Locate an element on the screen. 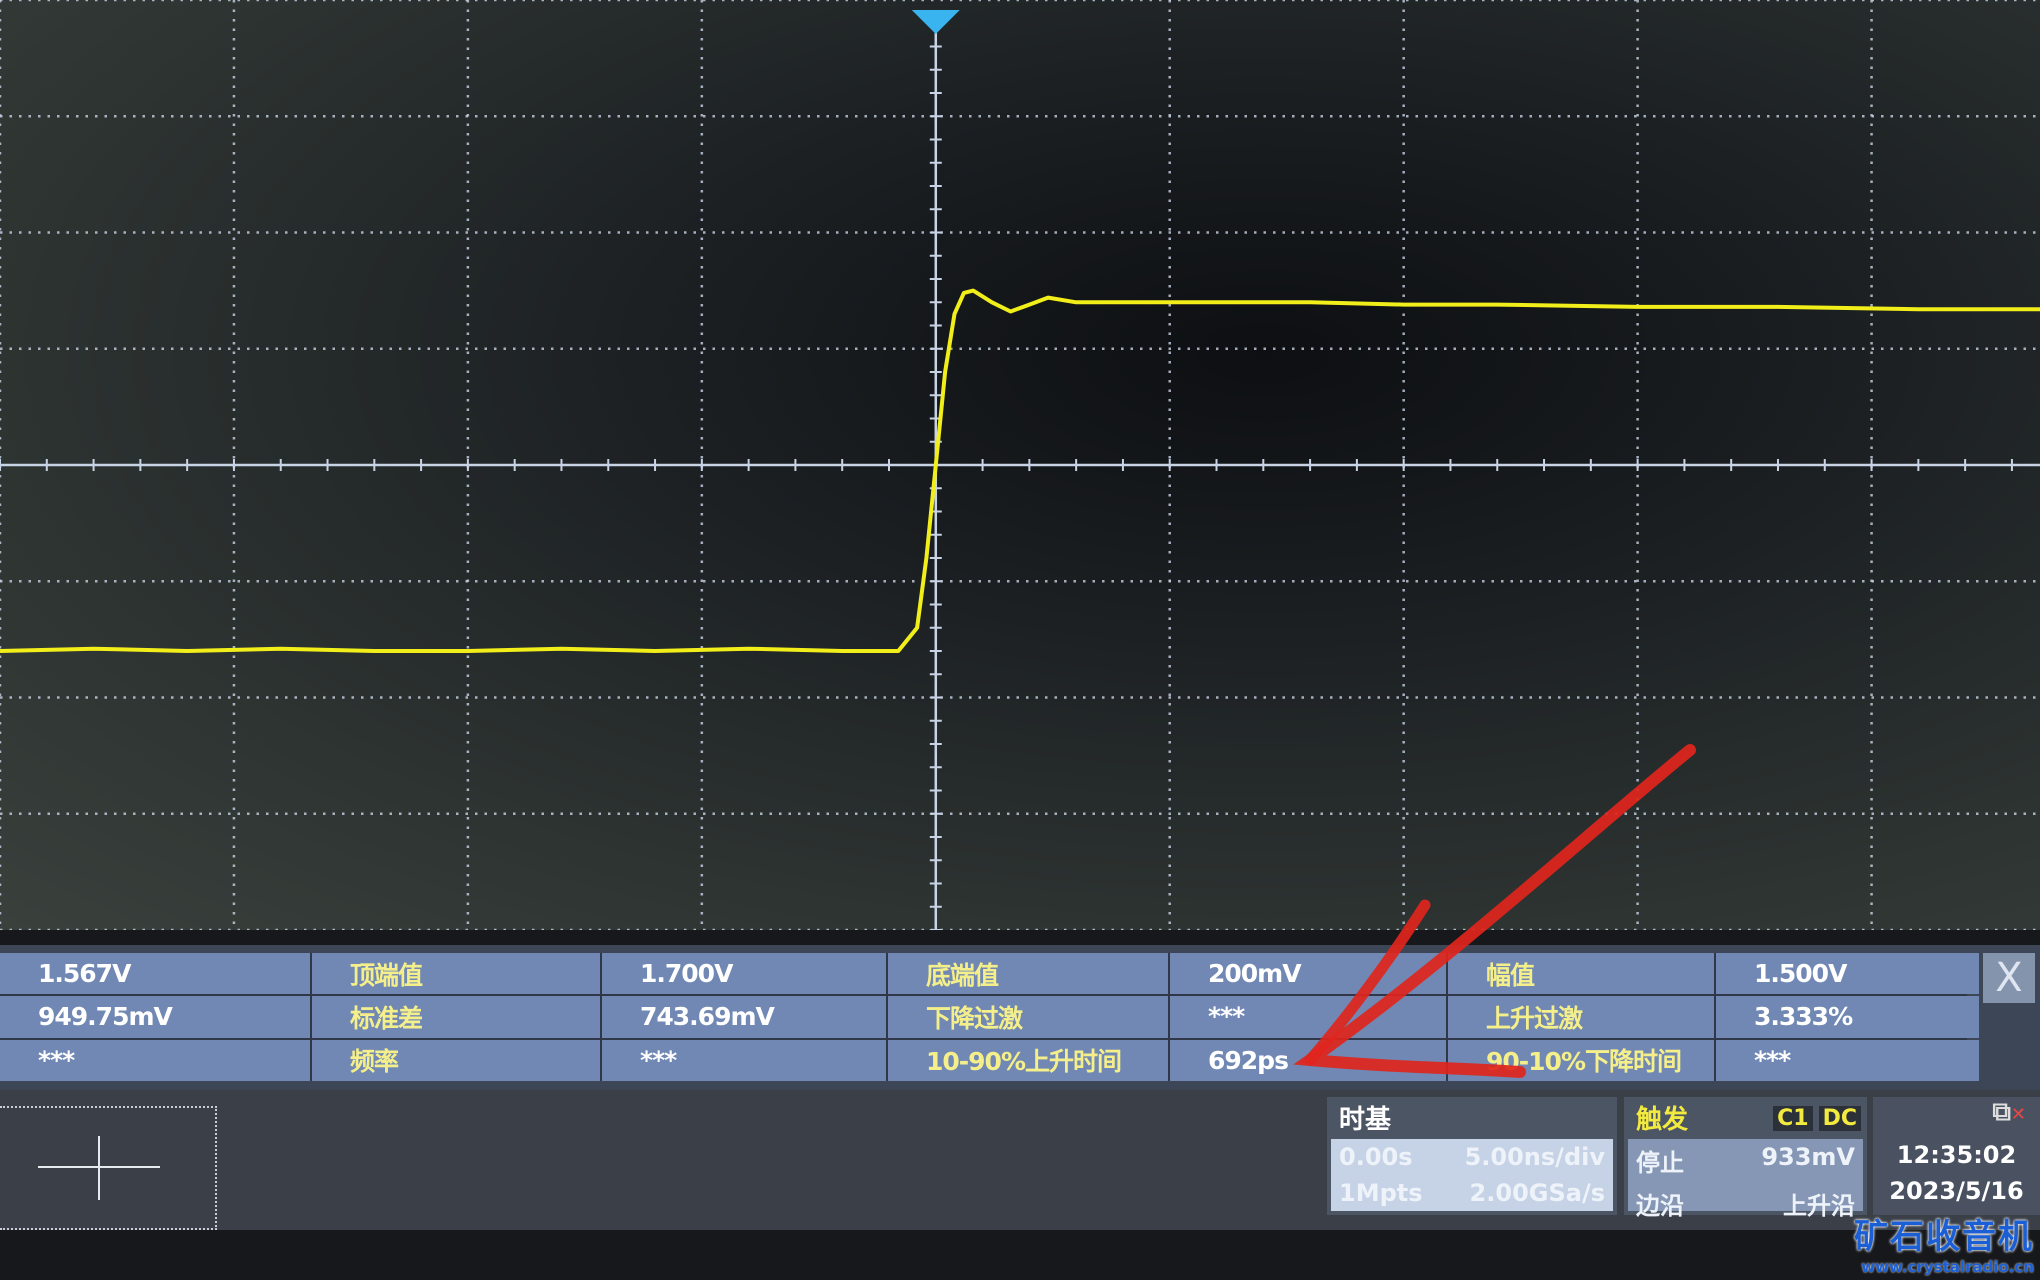  measurement-value: 3.333% is located at coordinates (1847, 1017).